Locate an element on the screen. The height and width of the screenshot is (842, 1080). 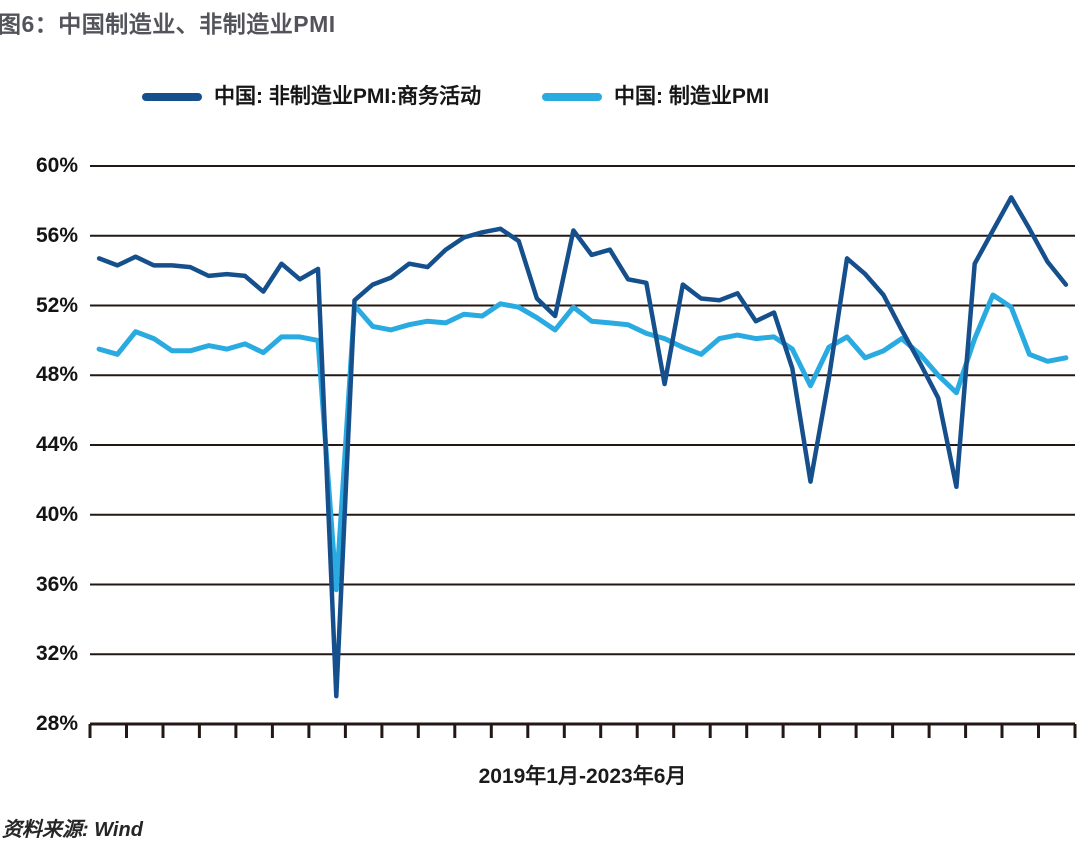
y-axis-tick-label: 56% is located at coordinates (56, 235).